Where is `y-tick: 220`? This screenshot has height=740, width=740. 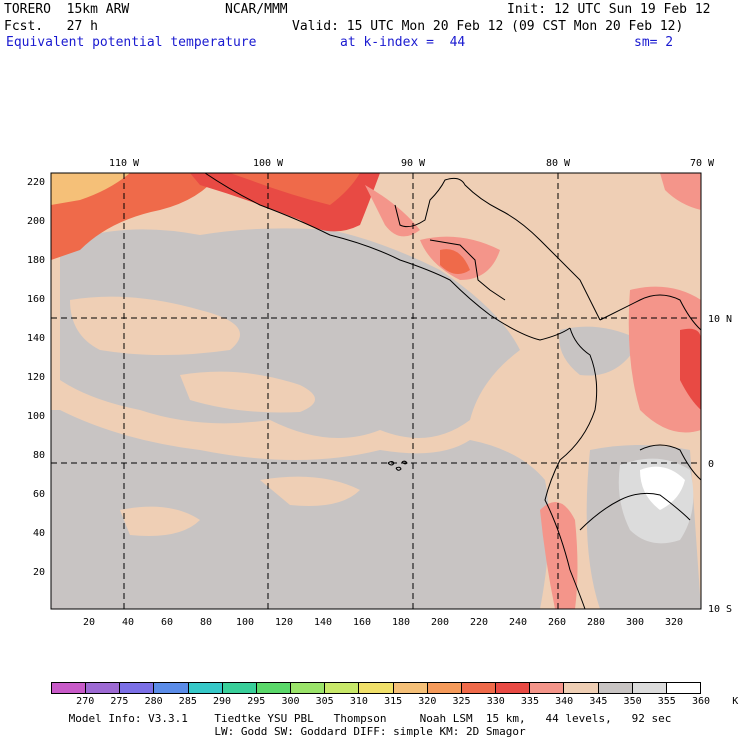
y-tick: 220 is located at coordinates (36, 182).